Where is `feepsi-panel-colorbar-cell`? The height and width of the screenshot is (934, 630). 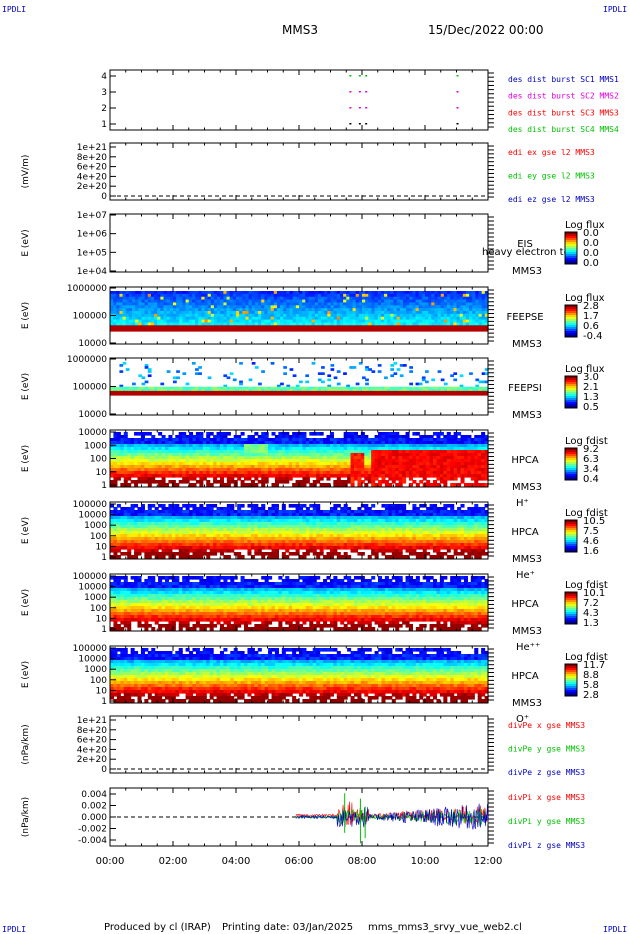 feepsi-panel-colorbar-cell is located at coordinates (571, 399).